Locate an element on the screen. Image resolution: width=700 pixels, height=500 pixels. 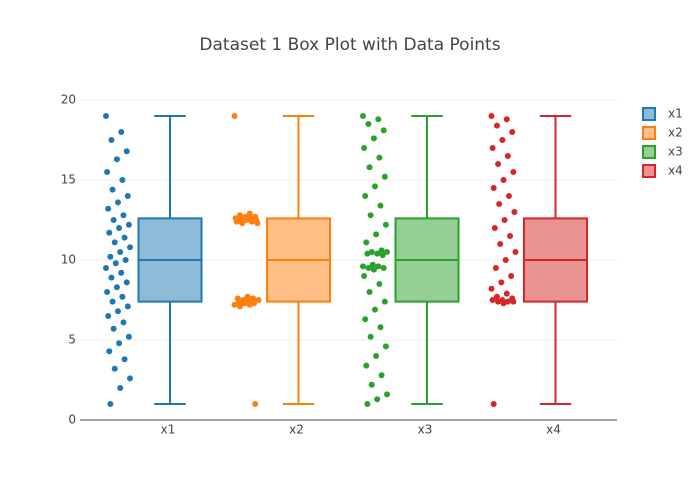
x-tick-label: x4 is located at coordinates (553, 430).